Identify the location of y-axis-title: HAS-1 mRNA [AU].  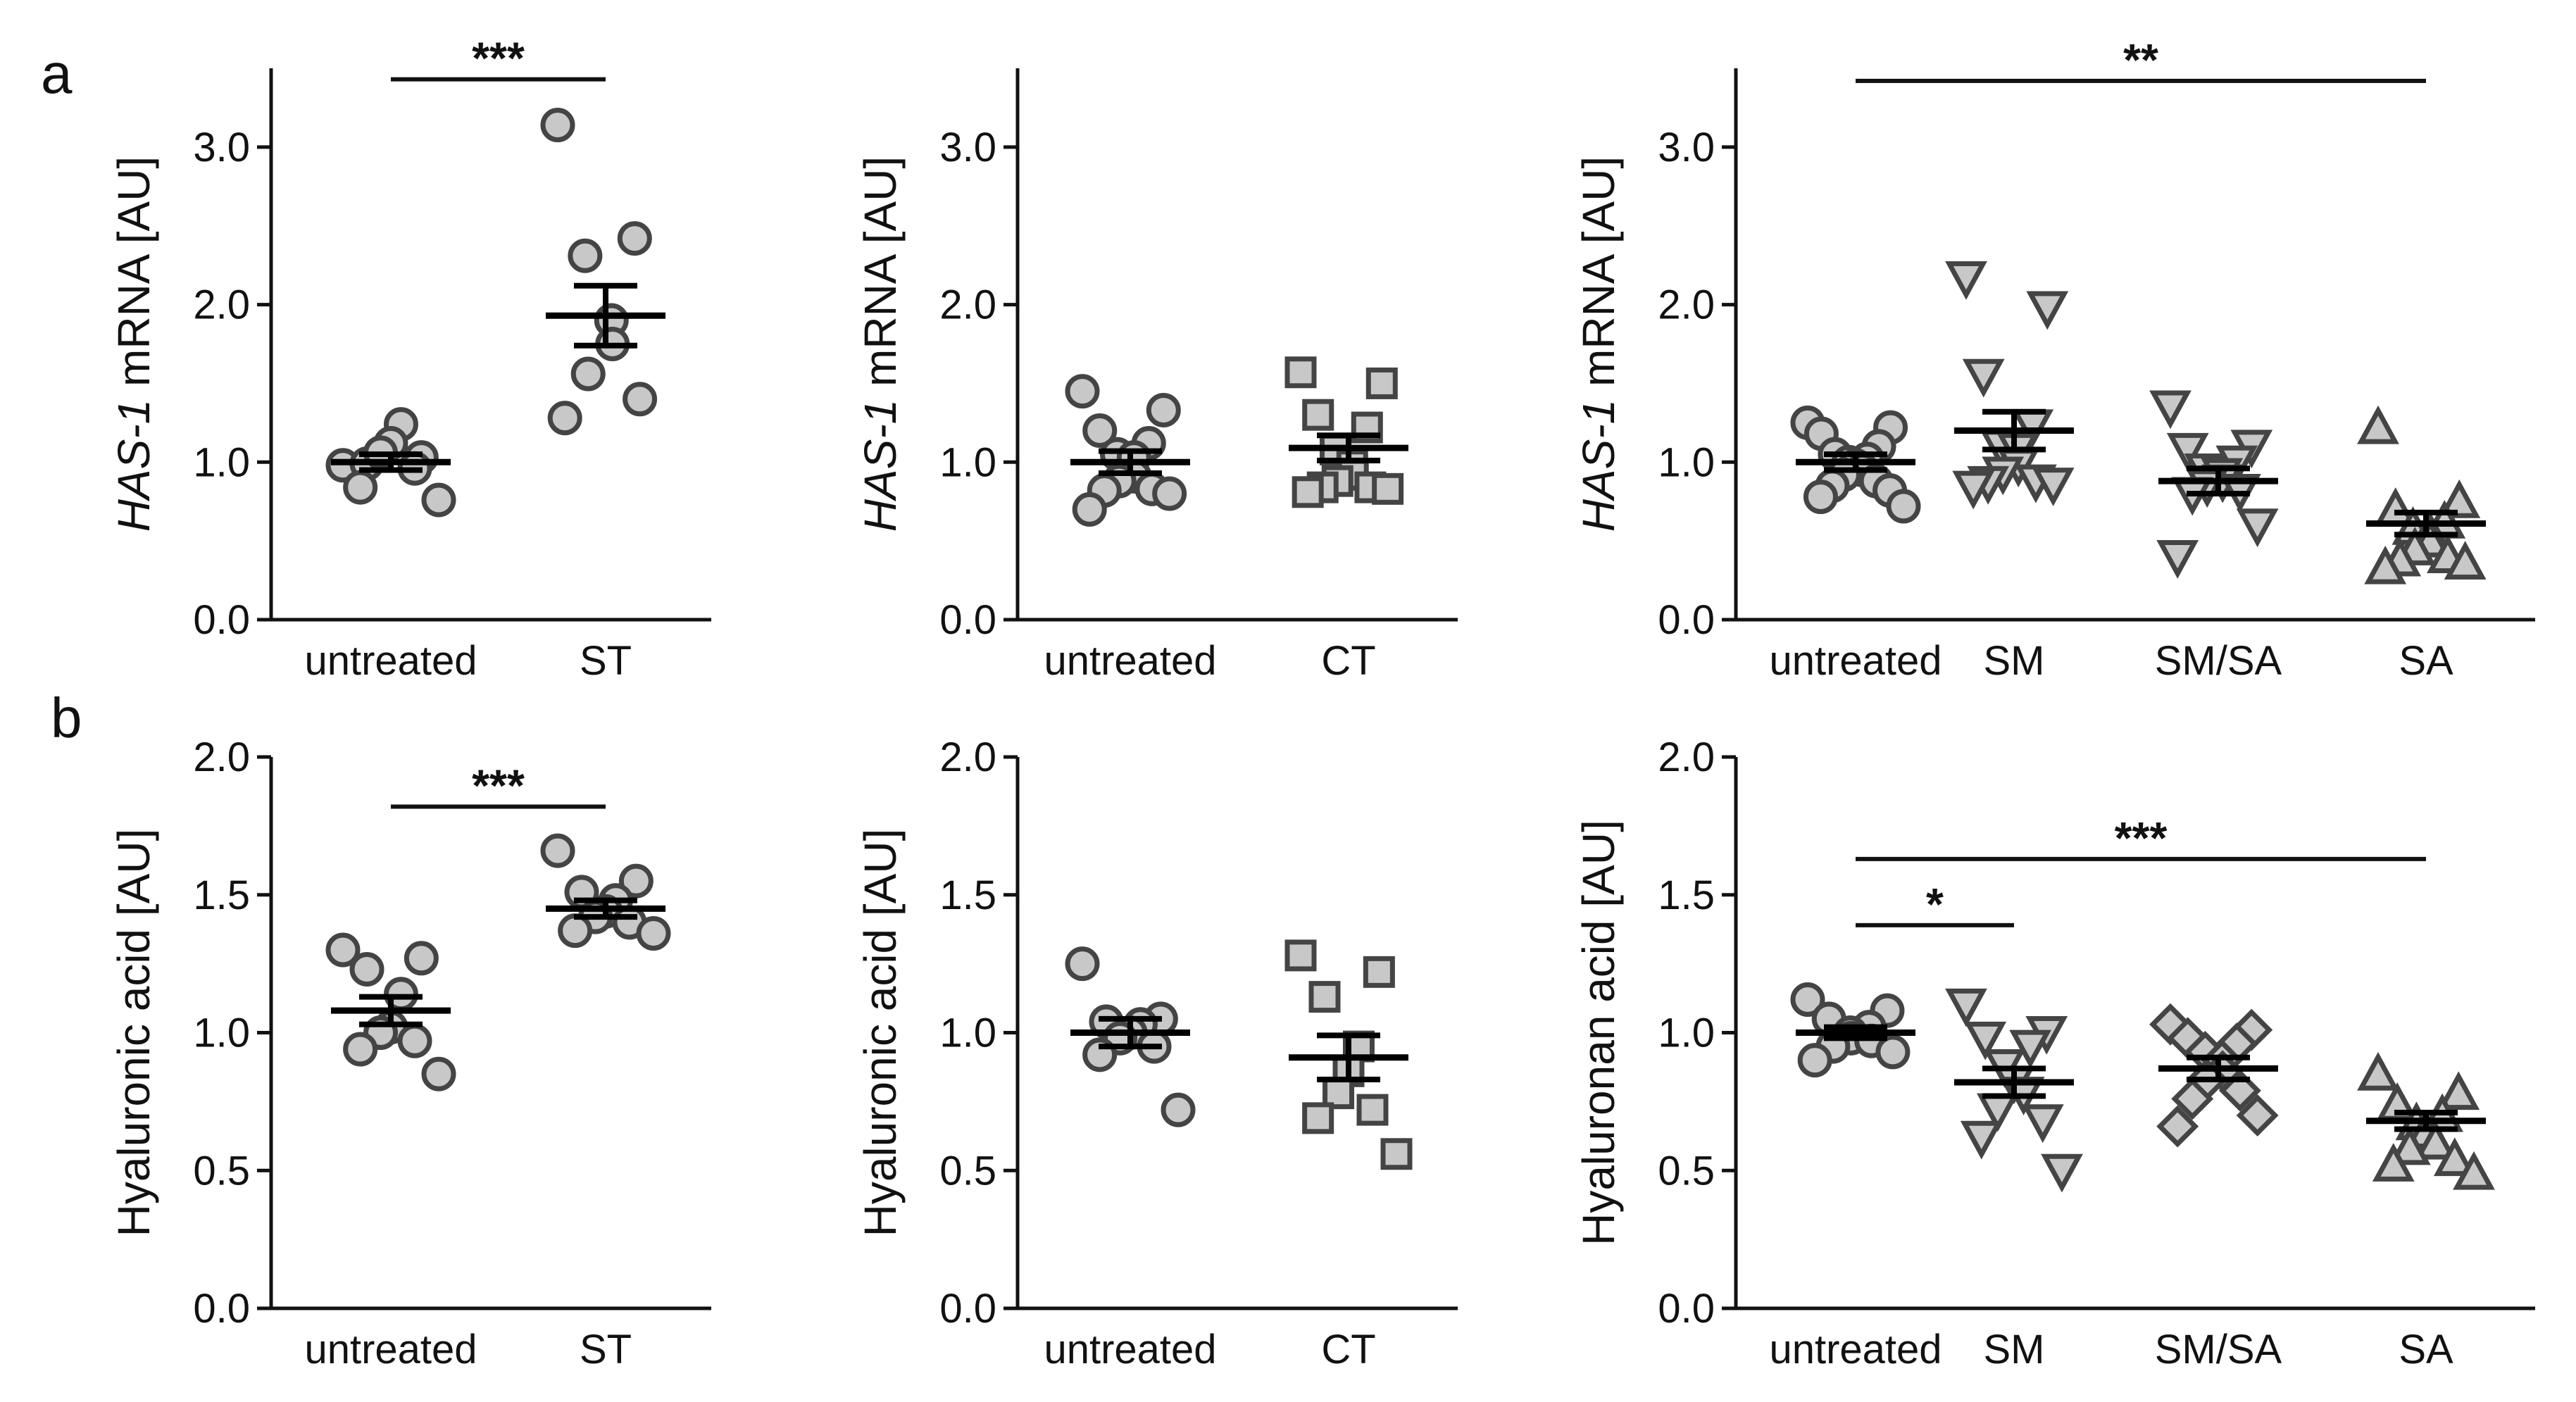
(133, 344).